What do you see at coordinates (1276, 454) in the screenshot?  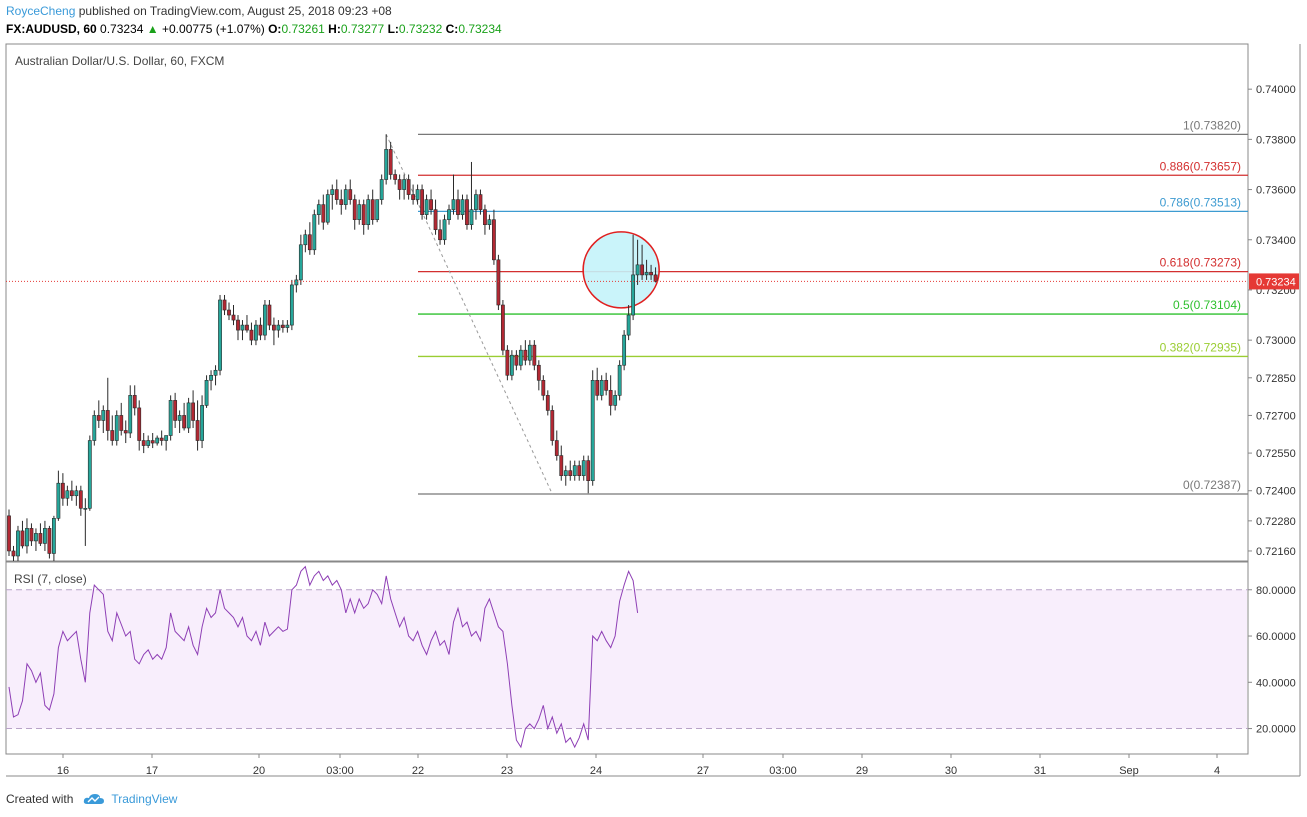 I see `price-tick-label: 0.72550` at bounding box center [1276, 454].